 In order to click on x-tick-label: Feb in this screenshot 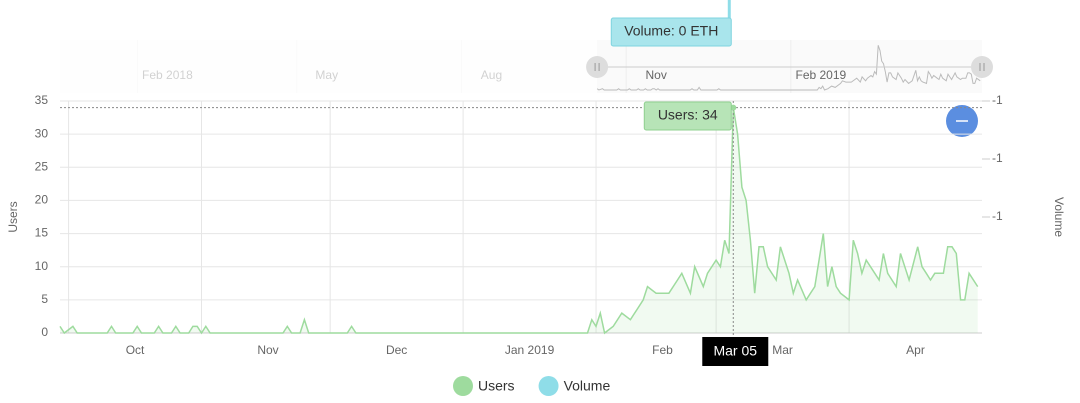, I will do `click(662, 350)`.